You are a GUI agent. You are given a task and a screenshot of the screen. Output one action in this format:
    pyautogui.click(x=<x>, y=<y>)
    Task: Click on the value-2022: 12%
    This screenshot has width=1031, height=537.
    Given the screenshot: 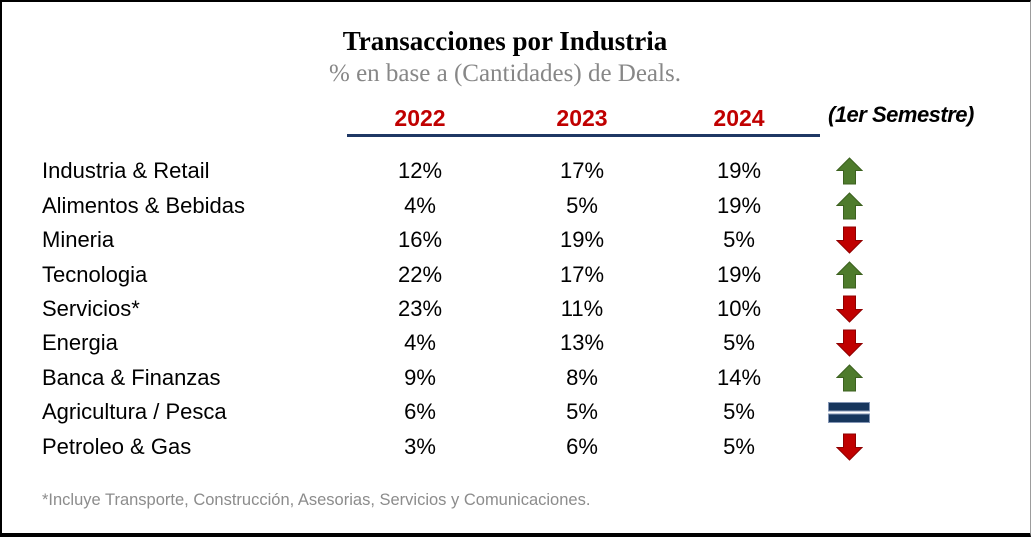 What is the action you would take?
    pyautogui.click(x=420, y=171)
    